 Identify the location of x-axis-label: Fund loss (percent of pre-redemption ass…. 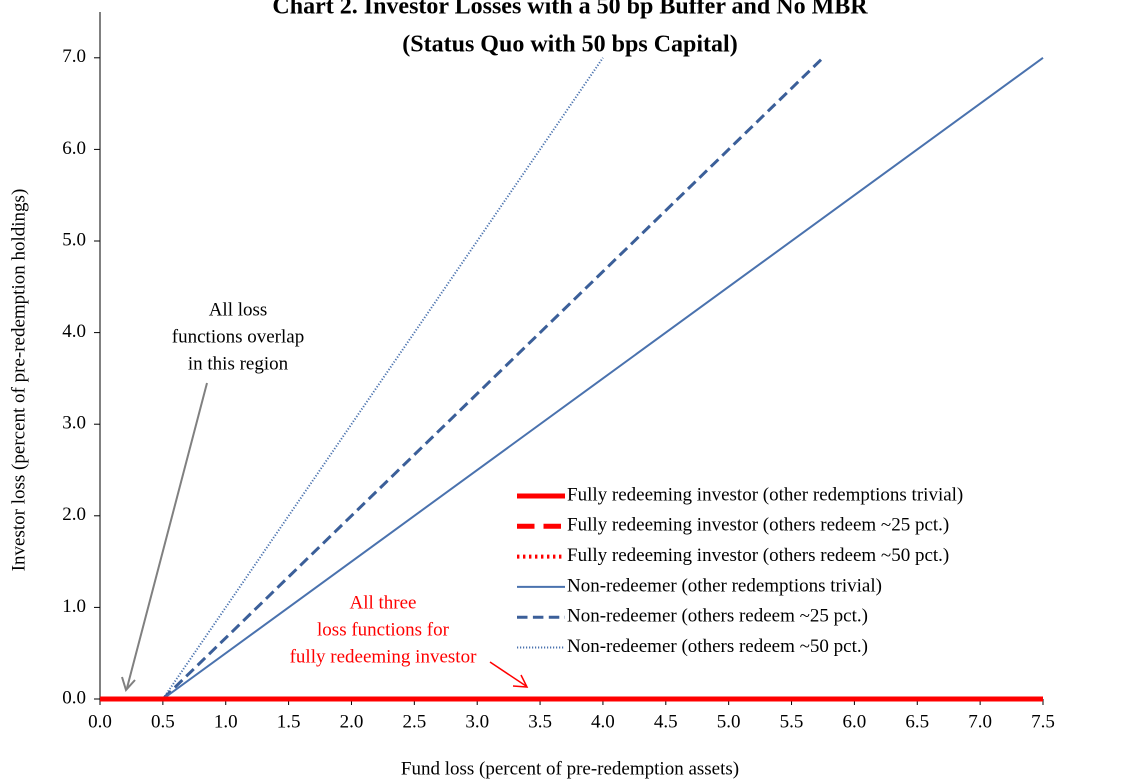
(570, 768).